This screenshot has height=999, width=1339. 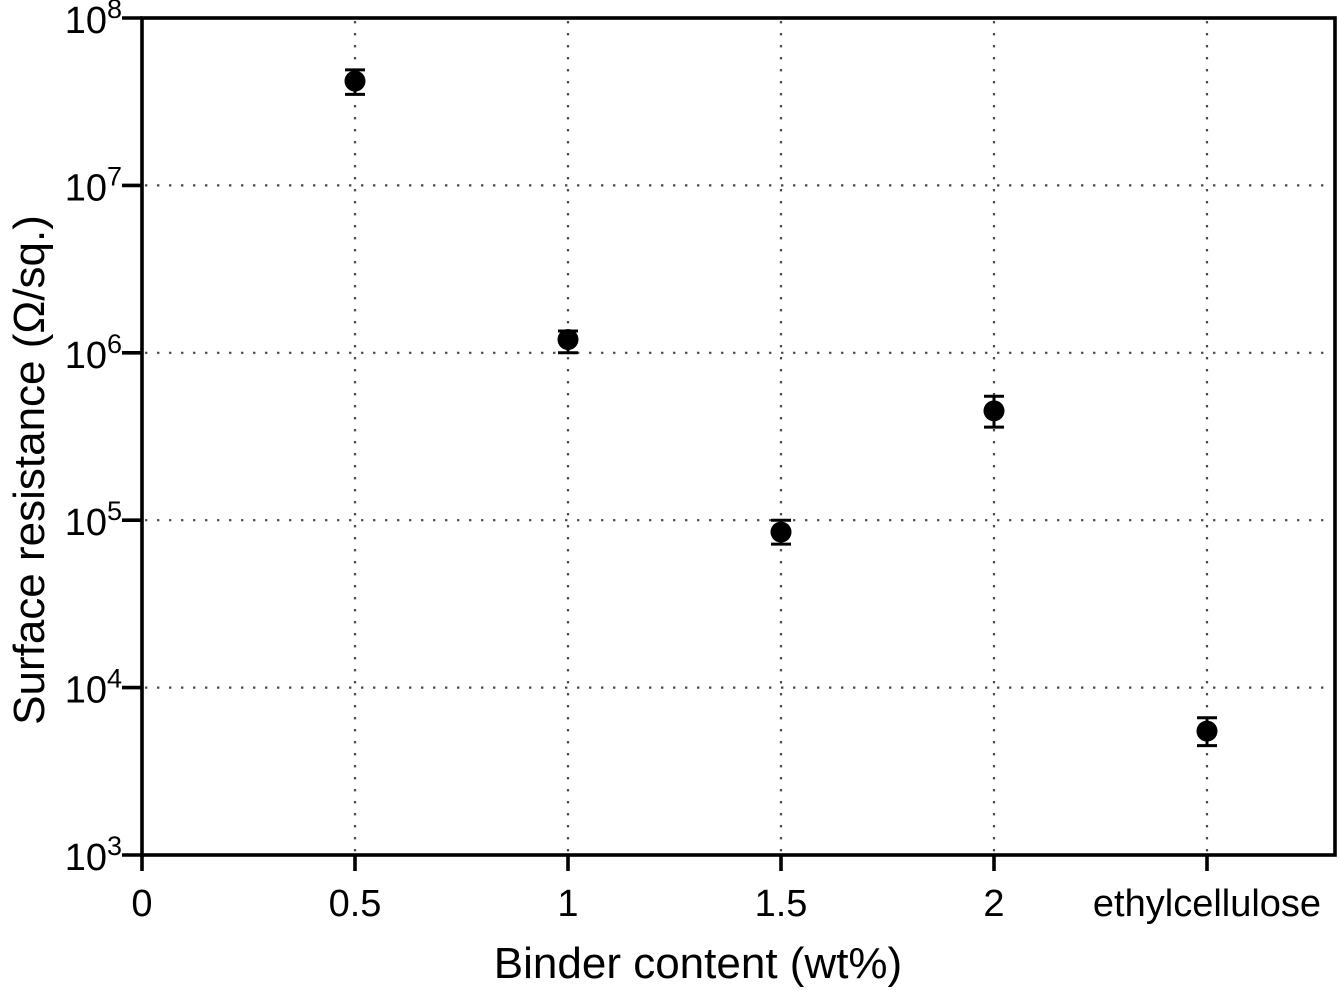 I want to click on data-point-ethylcellulose, so click(x=1207, y=732).